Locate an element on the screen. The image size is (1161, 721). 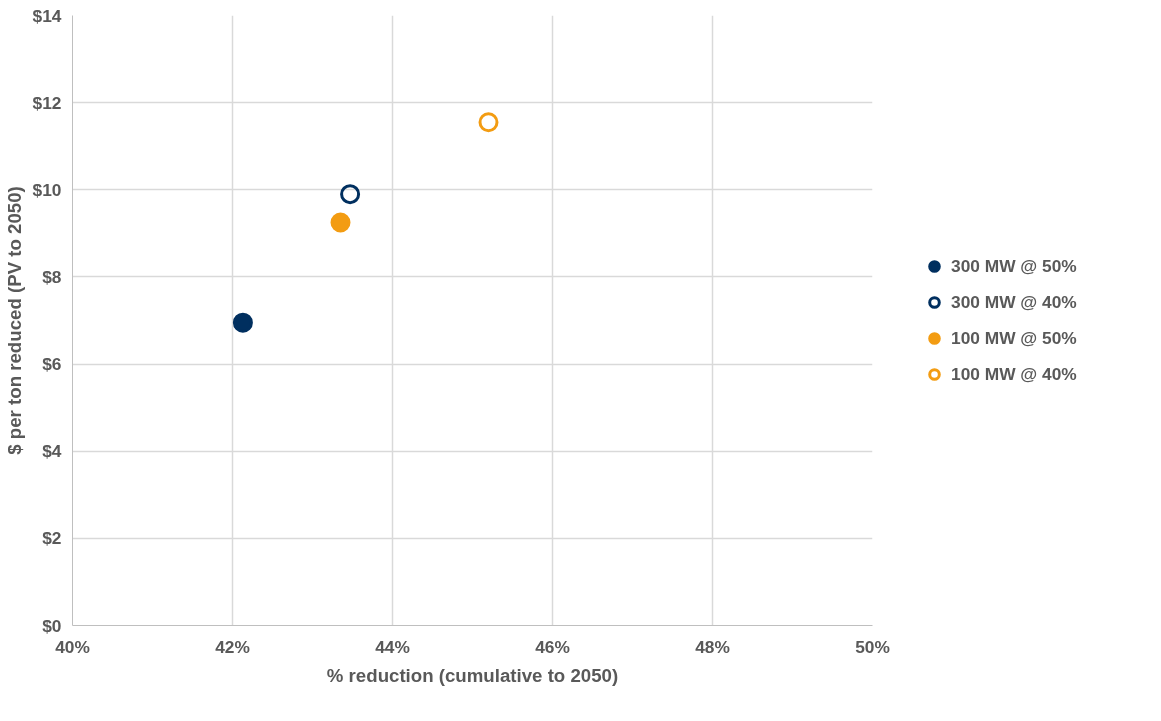
y-tick-label: $6 is located at coordinates (52, 364).